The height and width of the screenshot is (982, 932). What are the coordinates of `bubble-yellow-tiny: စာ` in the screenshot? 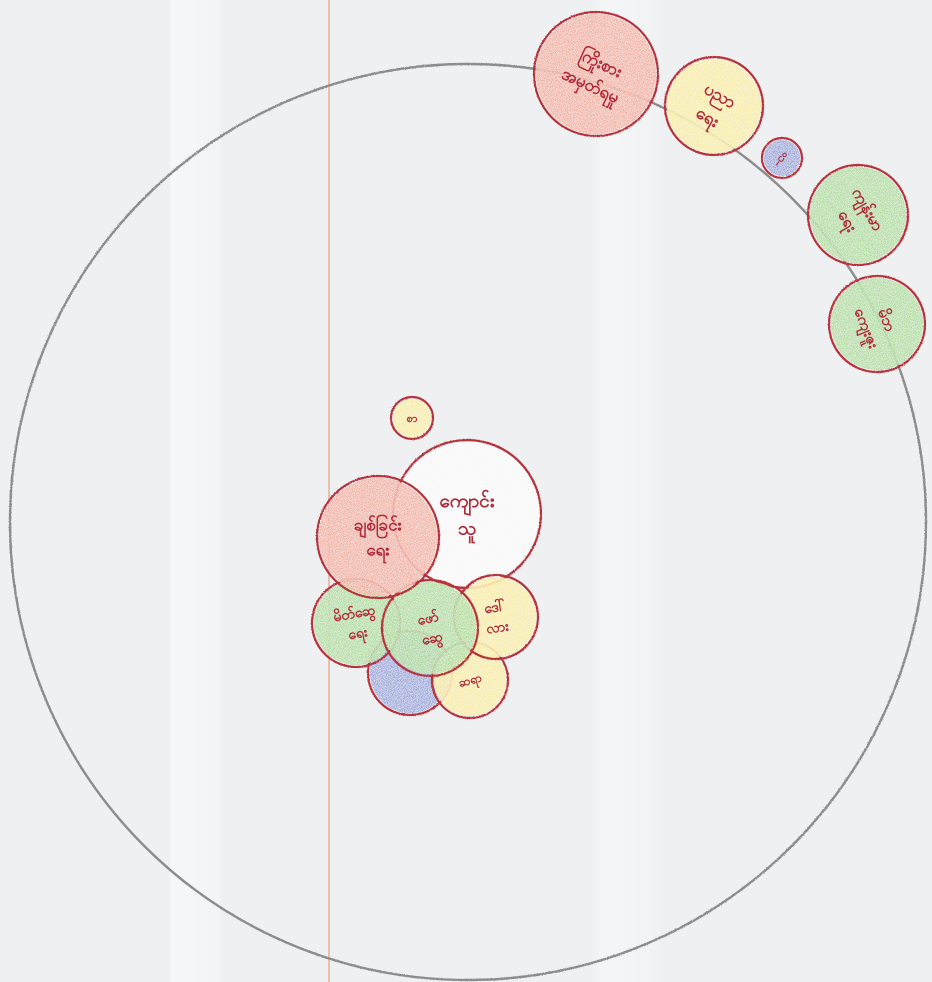 It's located at (412, 418).